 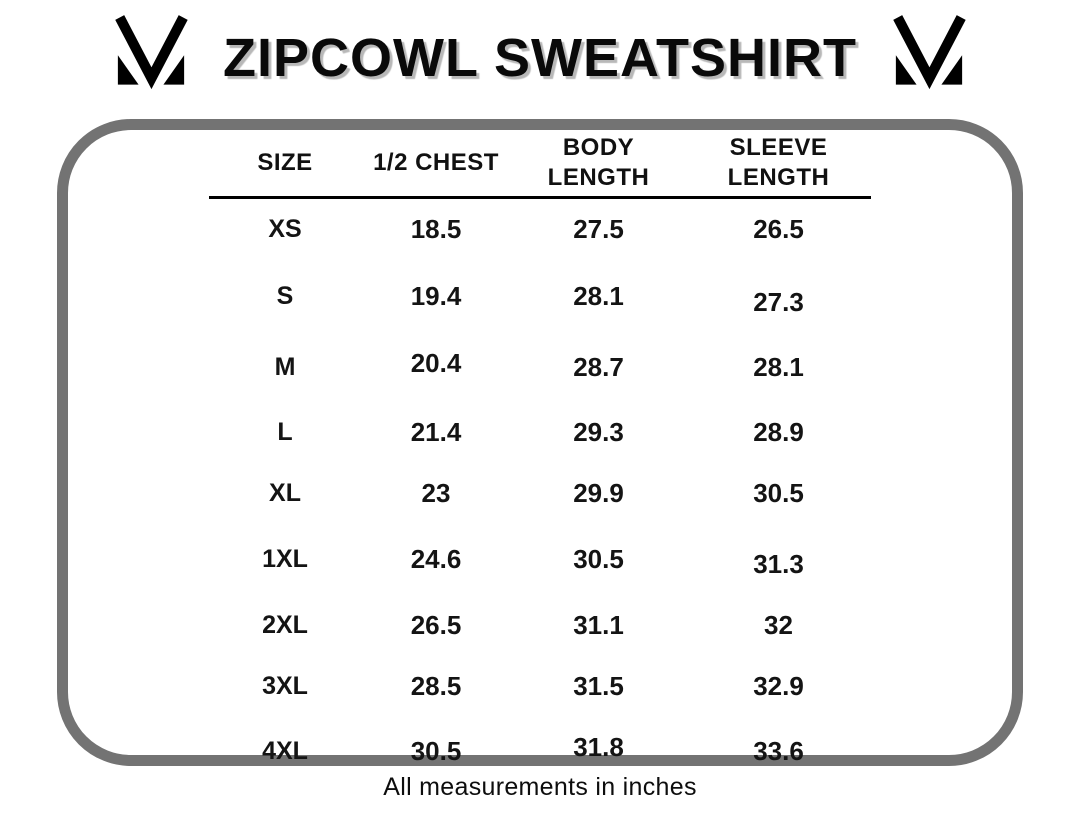 What do you see at coordinates (778, 164) in the screenshot?
I see `column-header-sleeve-length: SLEEVE LENGTH` at bounding box center [778, 164].